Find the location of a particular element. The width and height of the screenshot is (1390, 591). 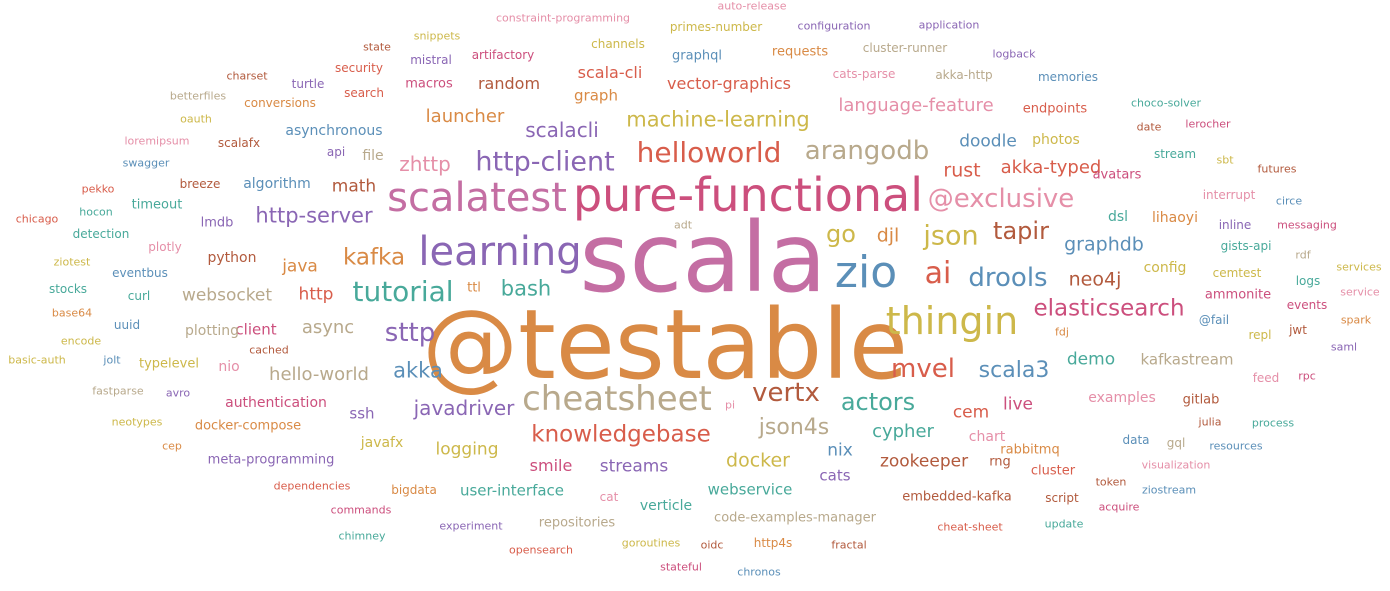

tag-vector-graphics: vector-graphics is located at coordinates (729, 83).